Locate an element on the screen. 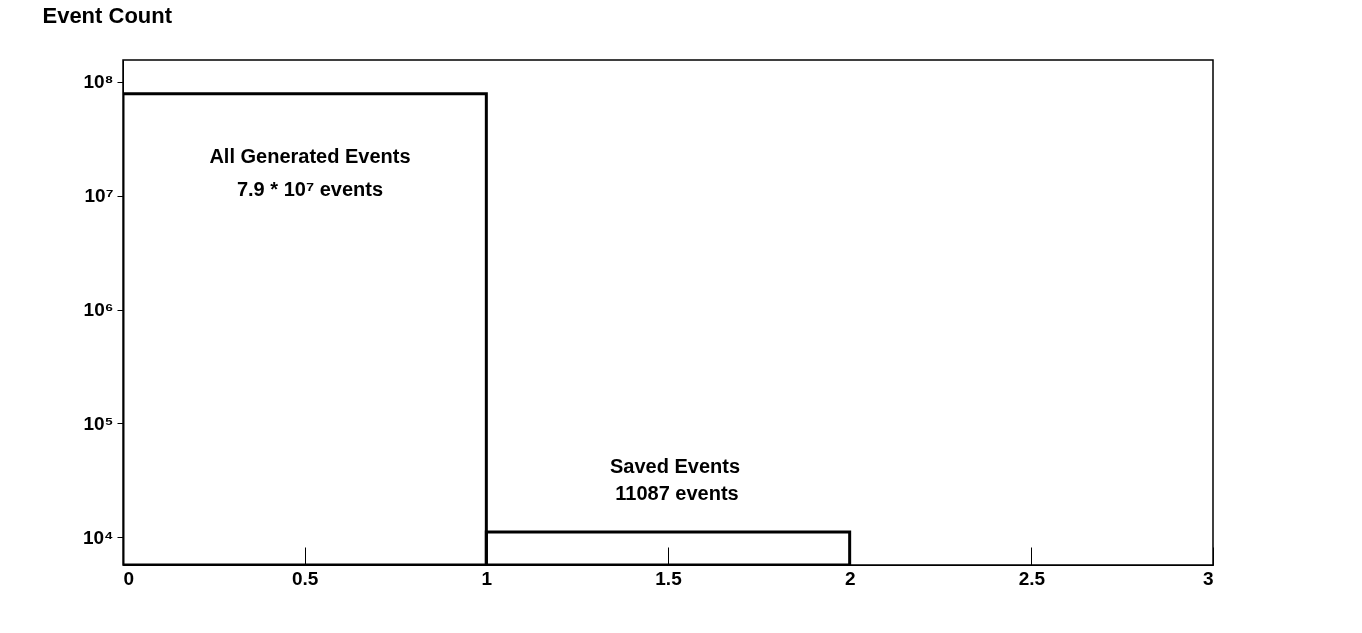  x-tick-label: 0 is located at coordinates (129, 578).